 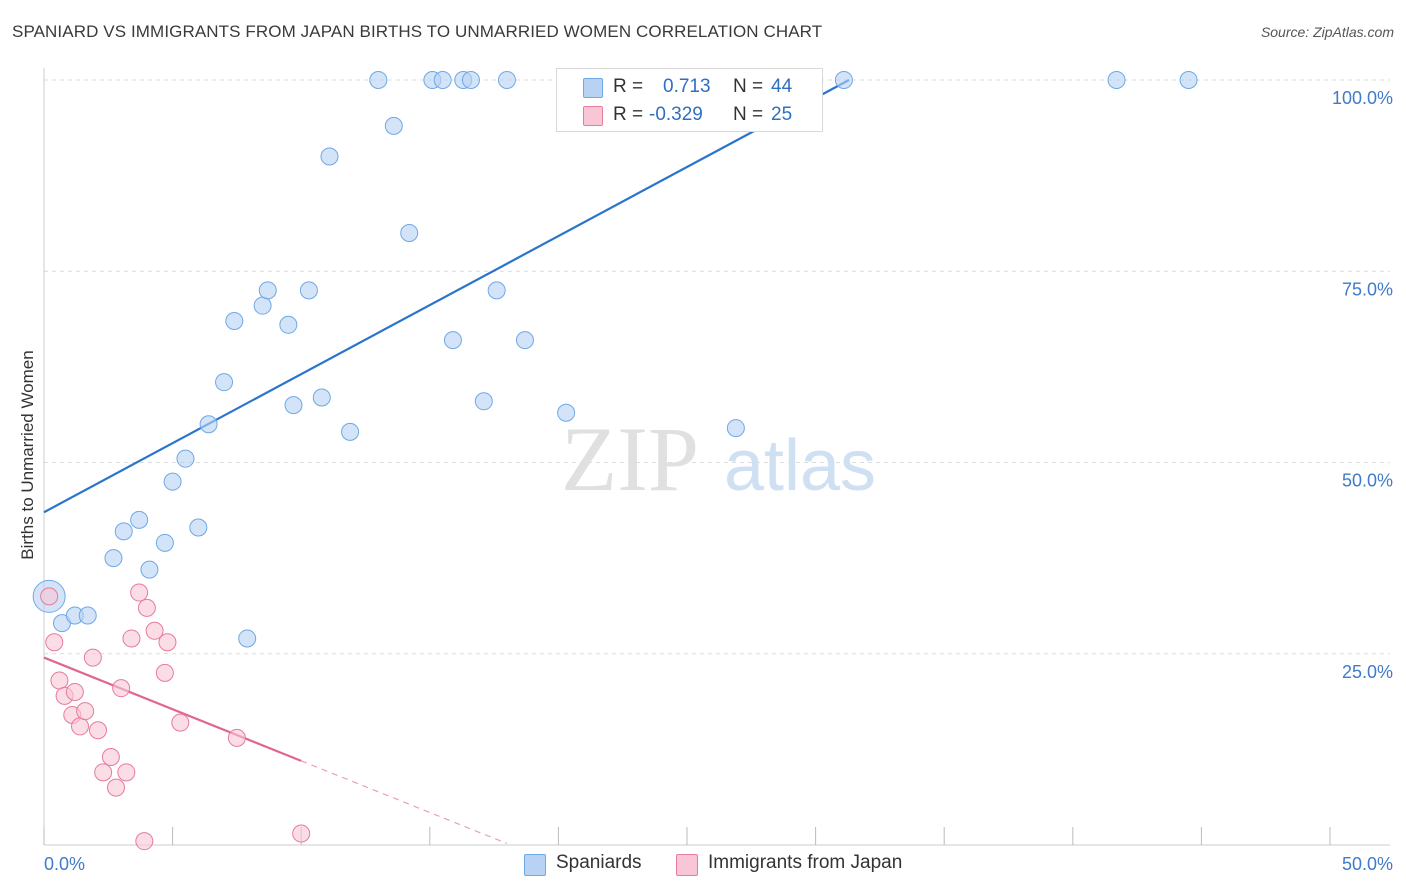 I want to click on y-tick-labels: 25.0% 50.0% 75.0% 100.0%, so click(x=1362, y=385).